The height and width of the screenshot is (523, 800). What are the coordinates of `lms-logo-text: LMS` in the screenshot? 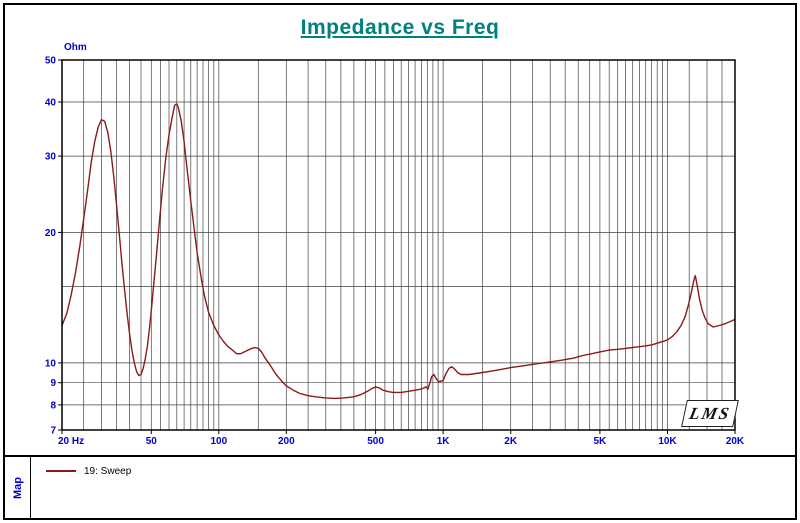 It's located at (710, 413).